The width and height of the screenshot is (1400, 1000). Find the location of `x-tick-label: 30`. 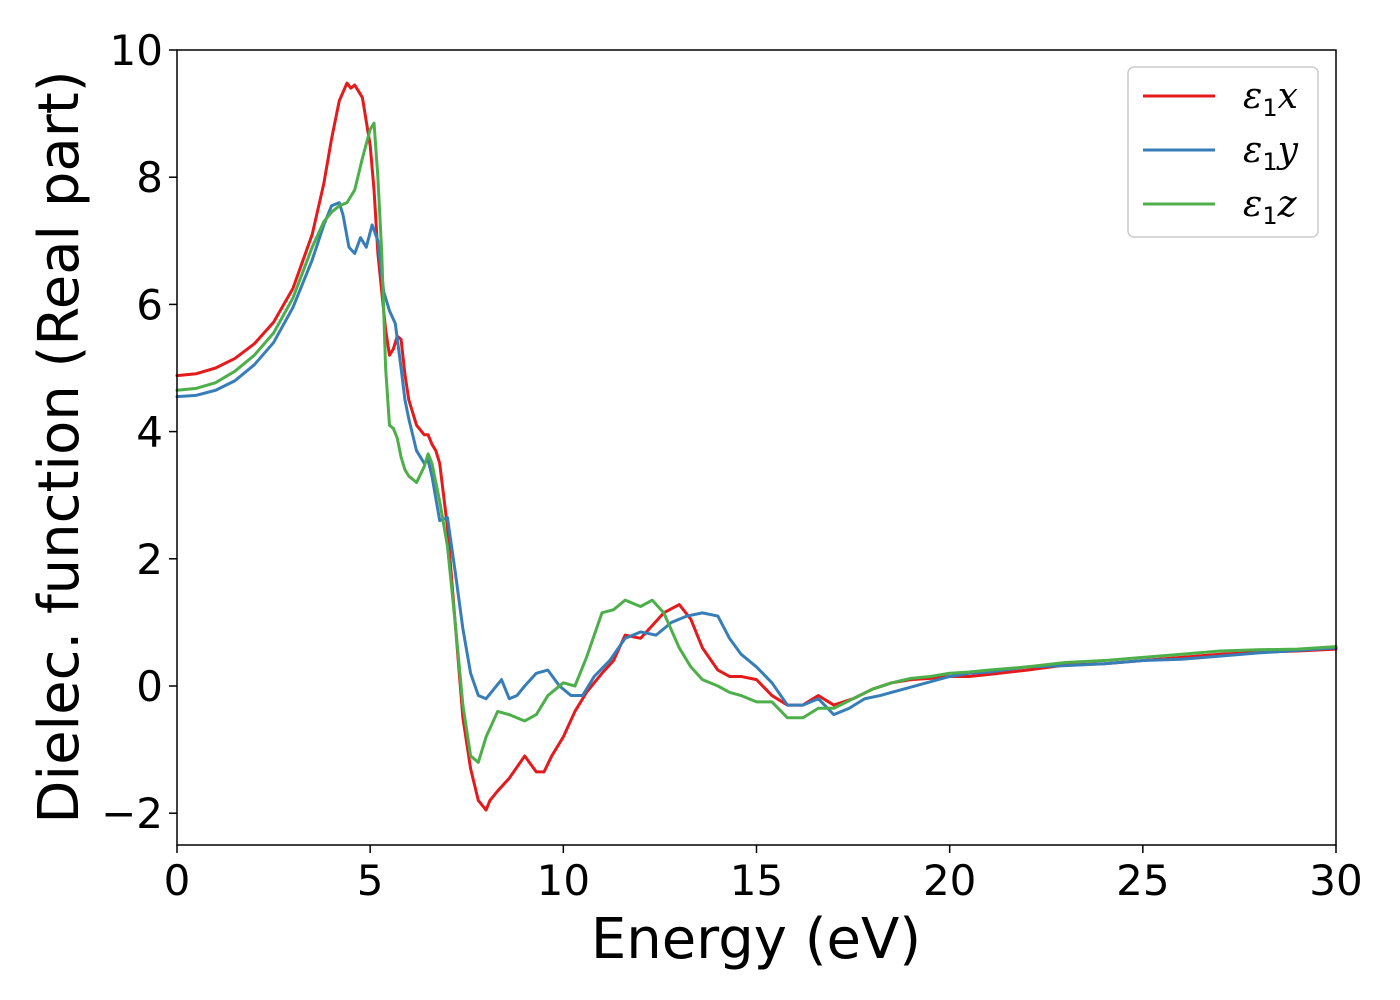

x-tick-label: 30 is located at coordinates (1335, 880).